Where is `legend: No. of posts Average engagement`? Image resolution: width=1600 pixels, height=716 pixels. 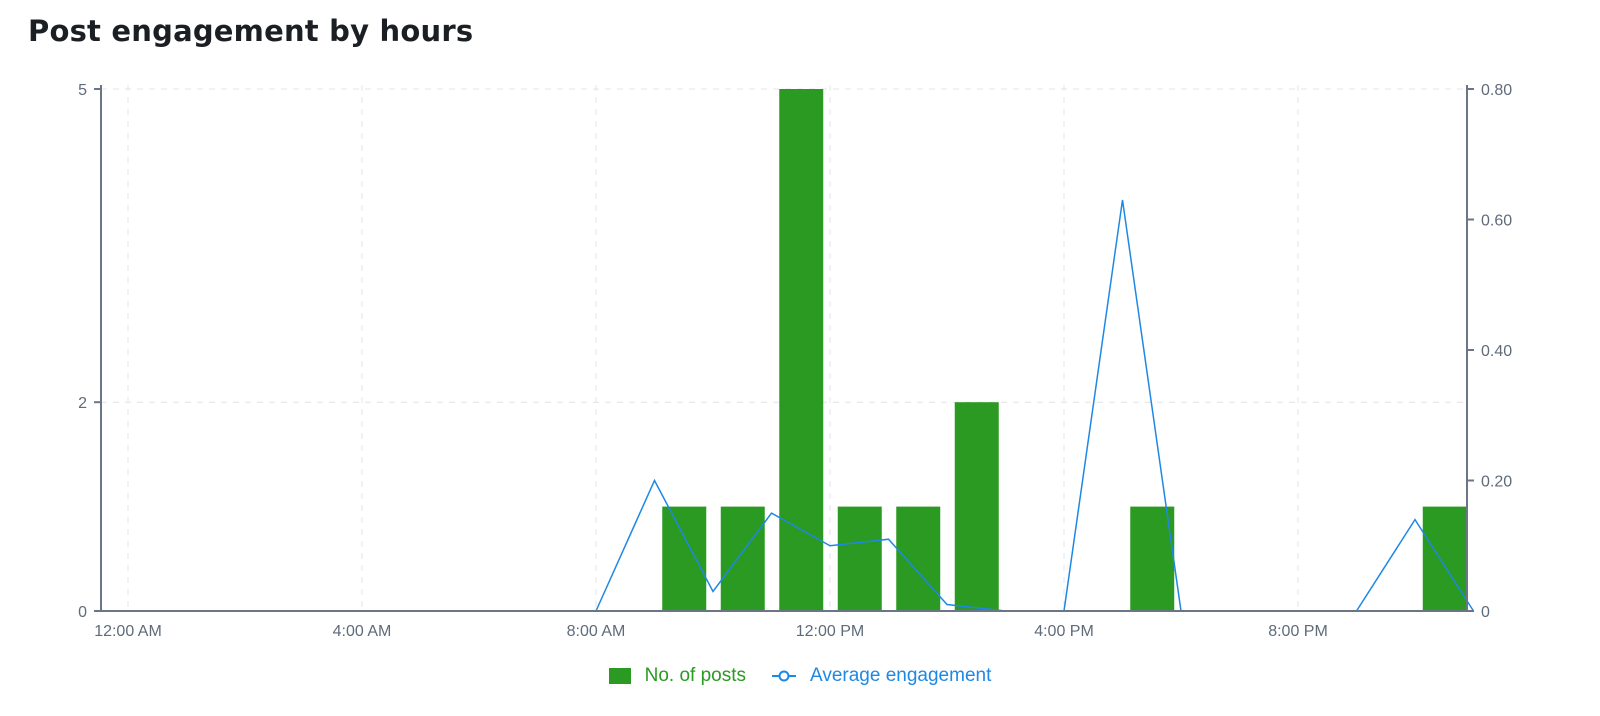 legend: No. of posts Average engagement is located at coordinates (800, 676).